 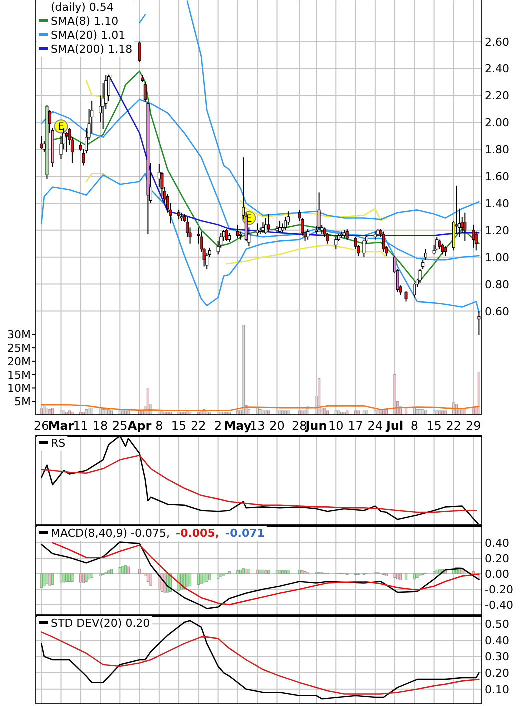 I want to click on y-tick-label: 2.20, so click(x=497, y=96).